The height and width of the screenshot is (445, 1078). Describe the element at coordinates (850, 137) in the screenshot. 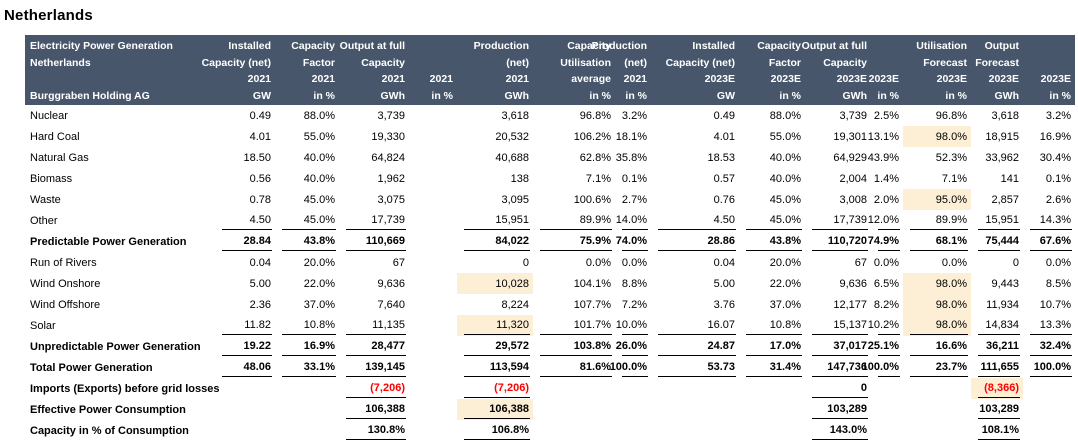

I see `value-cell: 19,301` at that location.